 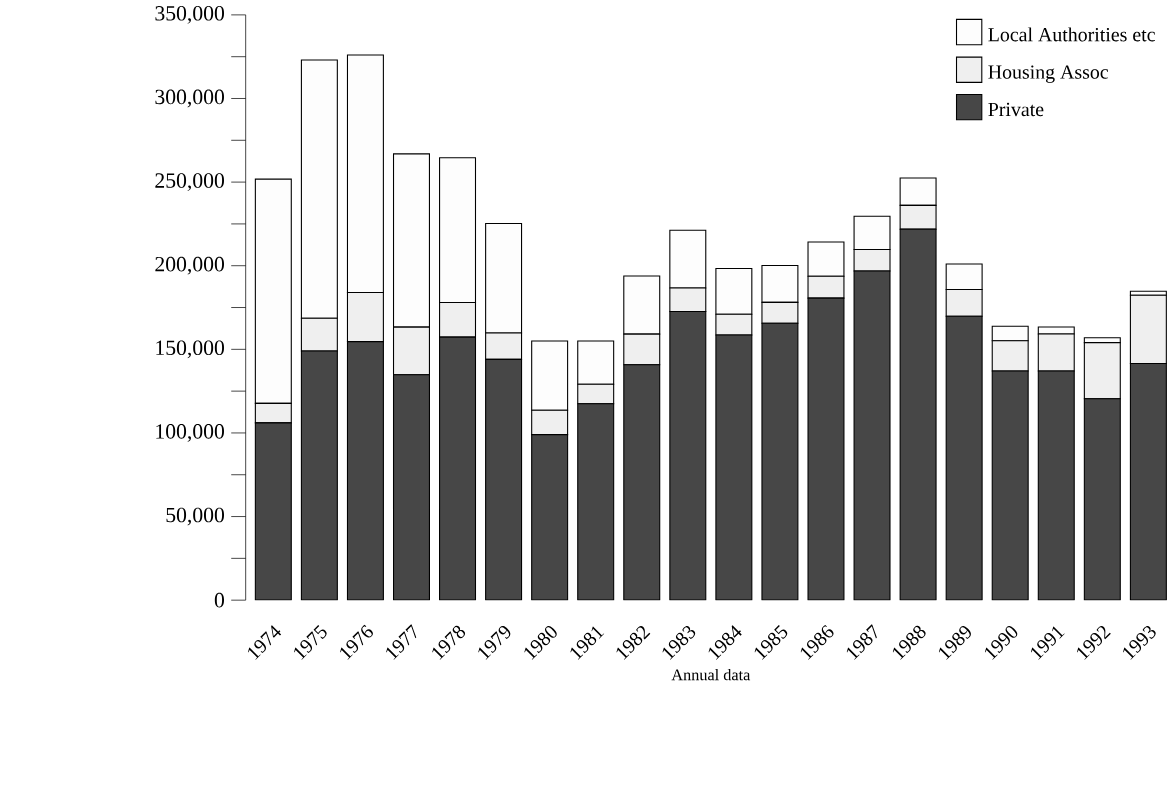 I want to click on legend-label: Private, so click(x=1016, y=109).